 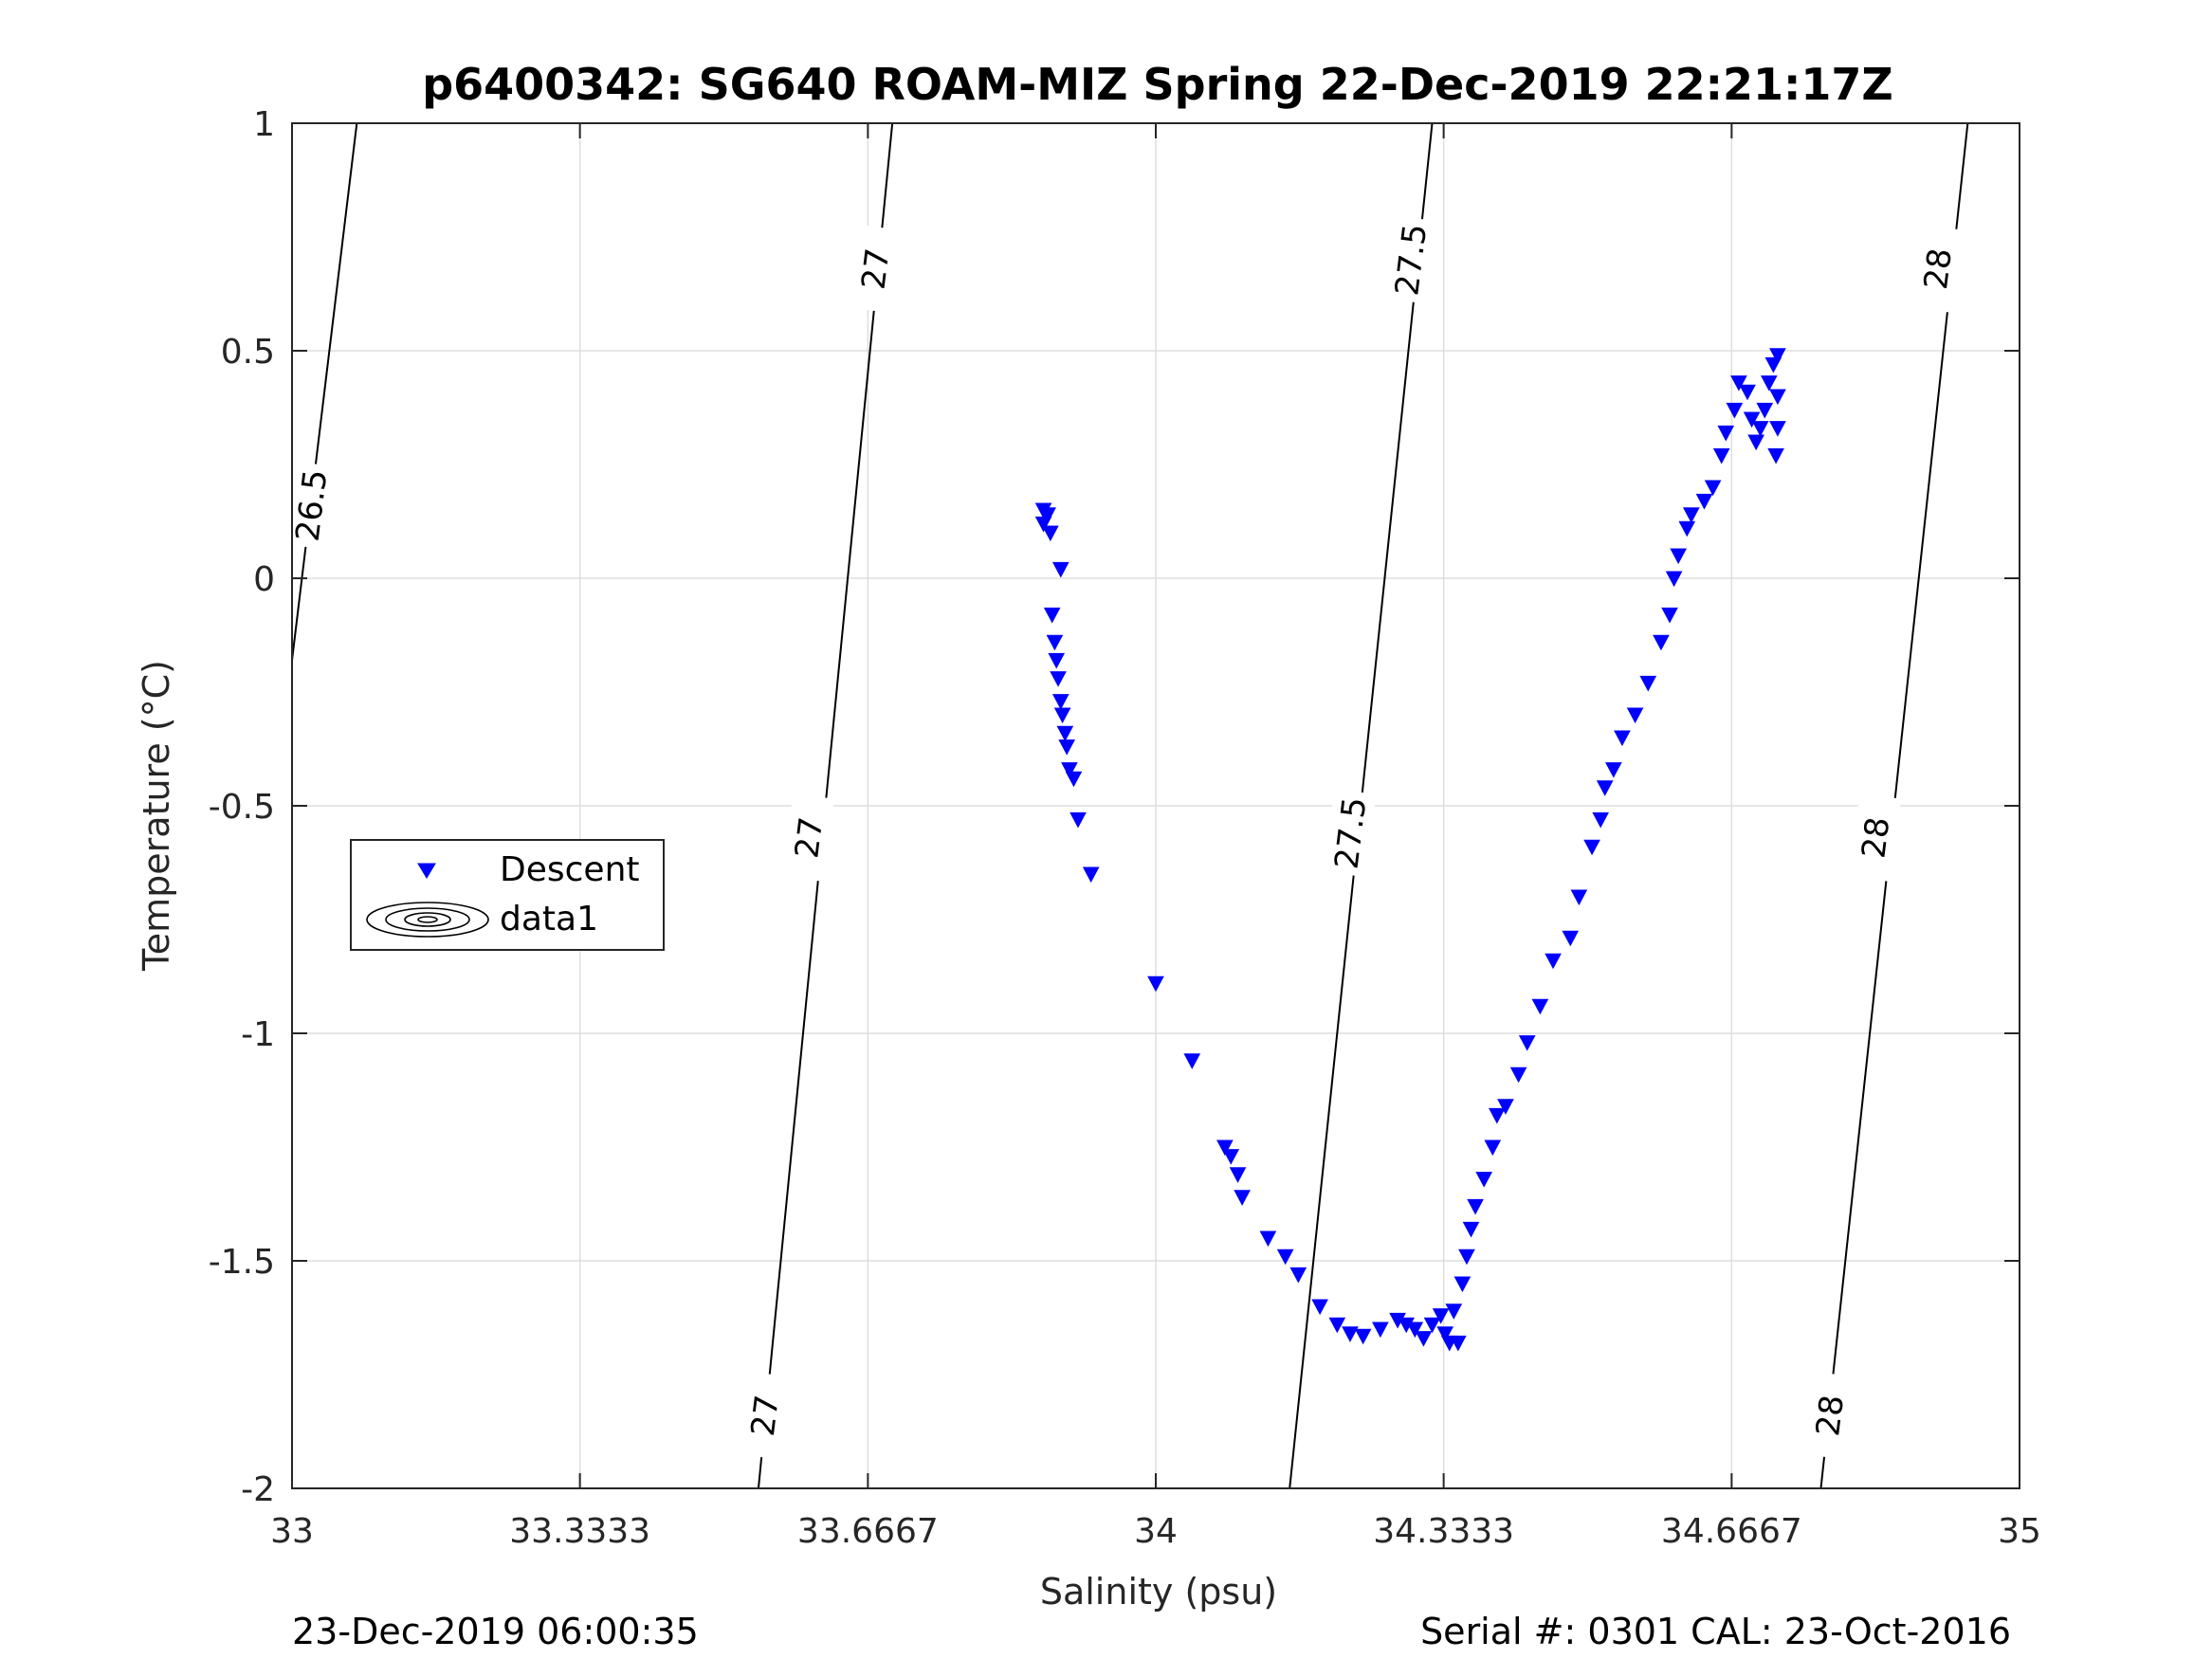 What do you see at coordinates (427, 920) in the screenshot?
I see `legend-contour-icon` at bounding box center [427, 920].